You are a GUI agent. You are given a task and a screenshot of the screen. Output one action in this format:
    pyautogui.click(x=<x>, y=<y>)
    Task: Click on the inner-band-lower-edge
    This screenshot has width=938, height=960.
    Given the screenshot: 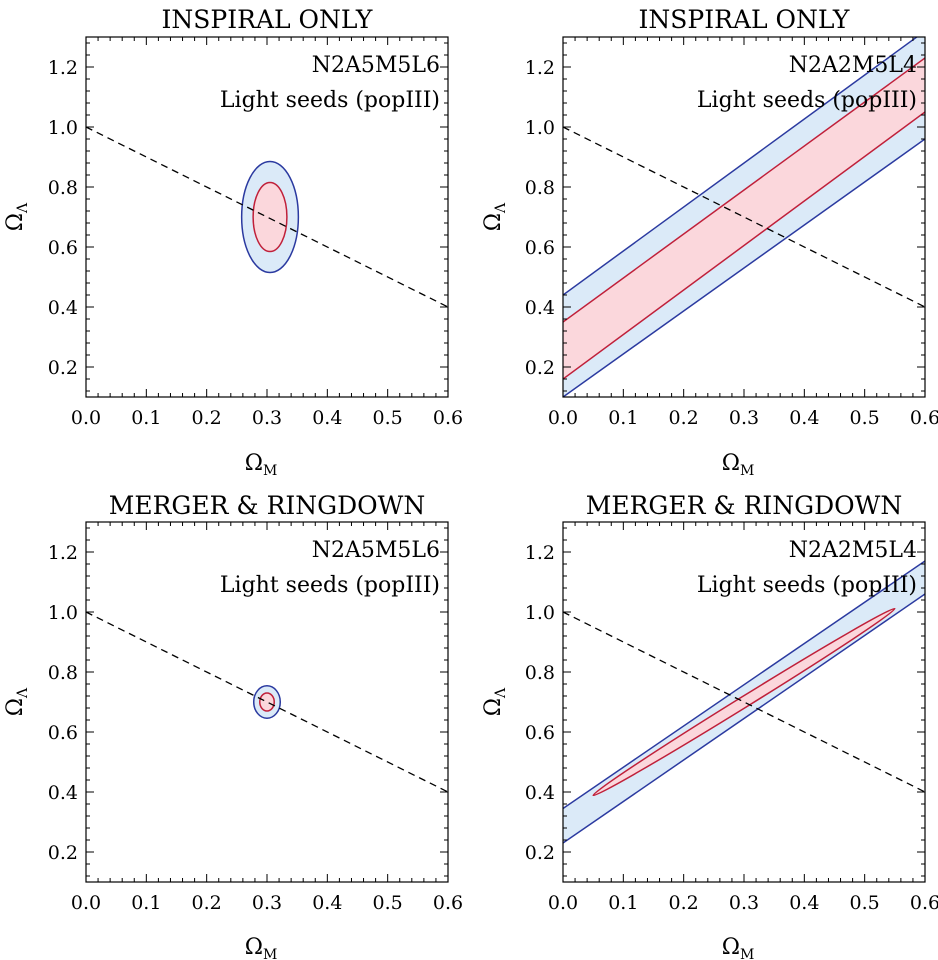 What is the action you would take?
    pyautogui.click(x=744, y=245)
    